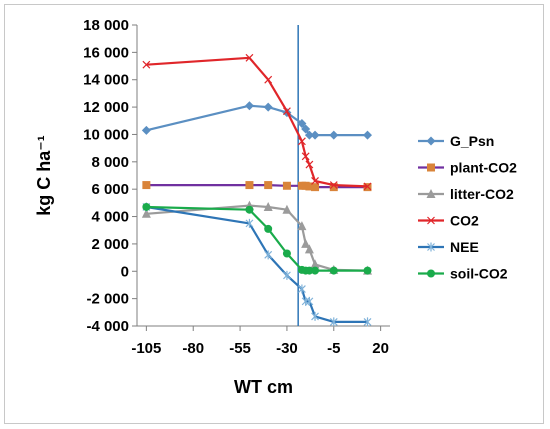  I want to click on y-tick-label: 0, so click(125, 271).